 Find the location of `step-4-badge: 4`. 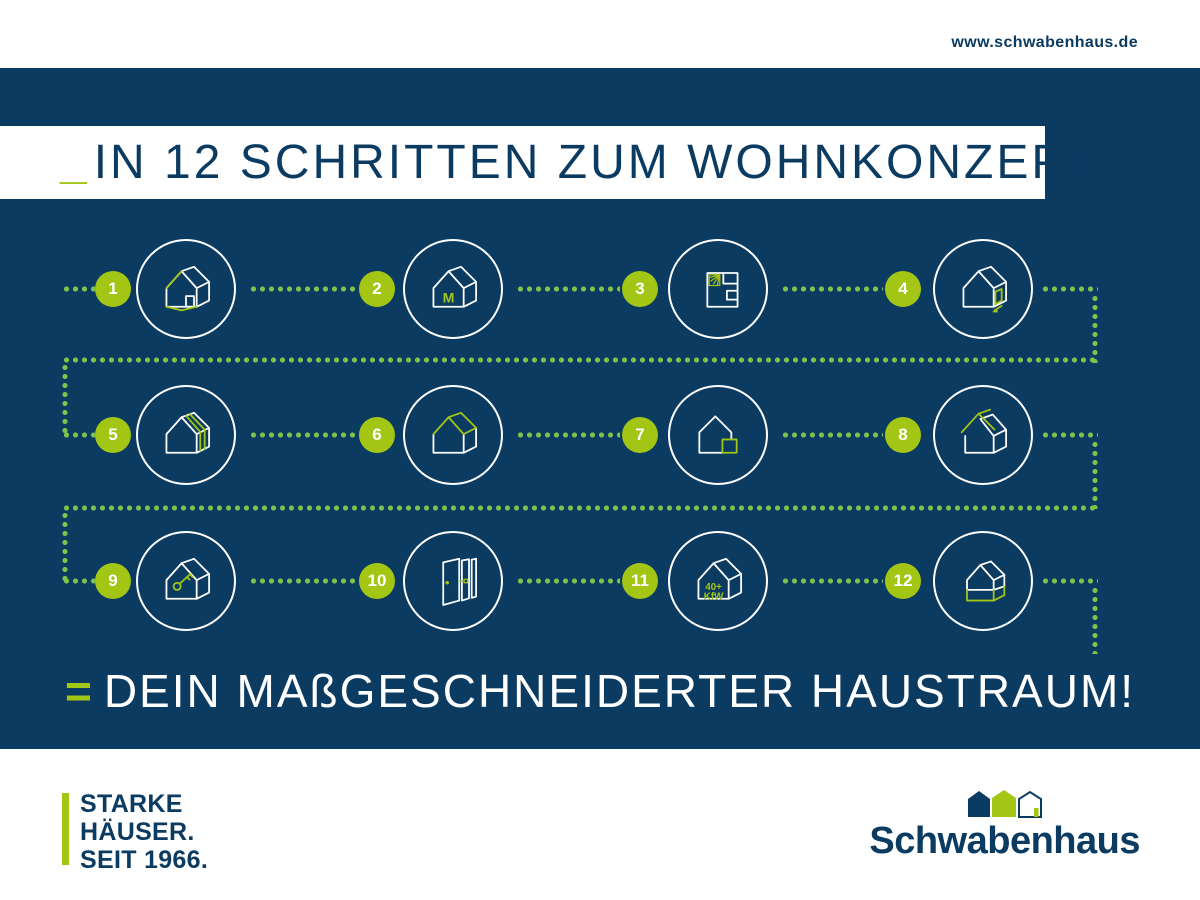

step-4-badge: 4 is located at coordinates (903, 289).